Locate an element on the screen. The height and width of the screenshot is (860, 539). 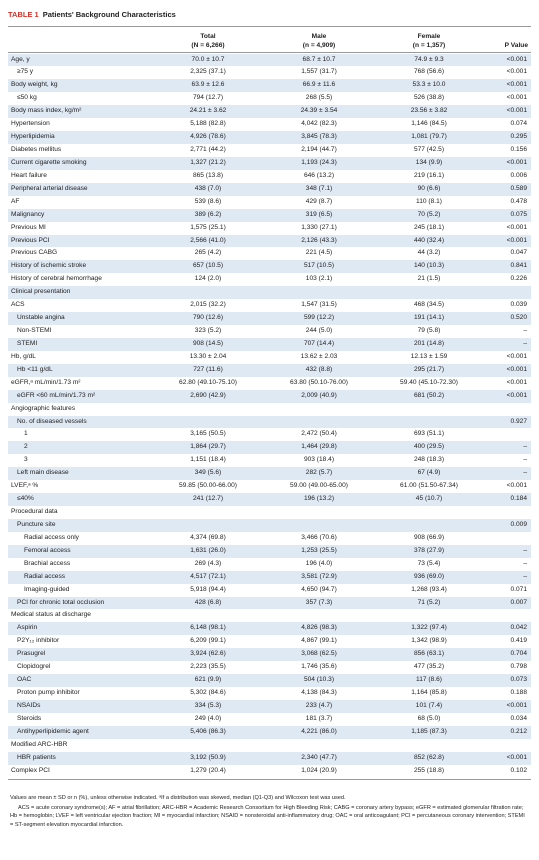
cell-value: 432 (8.8) is located at coordinates (319, 369).